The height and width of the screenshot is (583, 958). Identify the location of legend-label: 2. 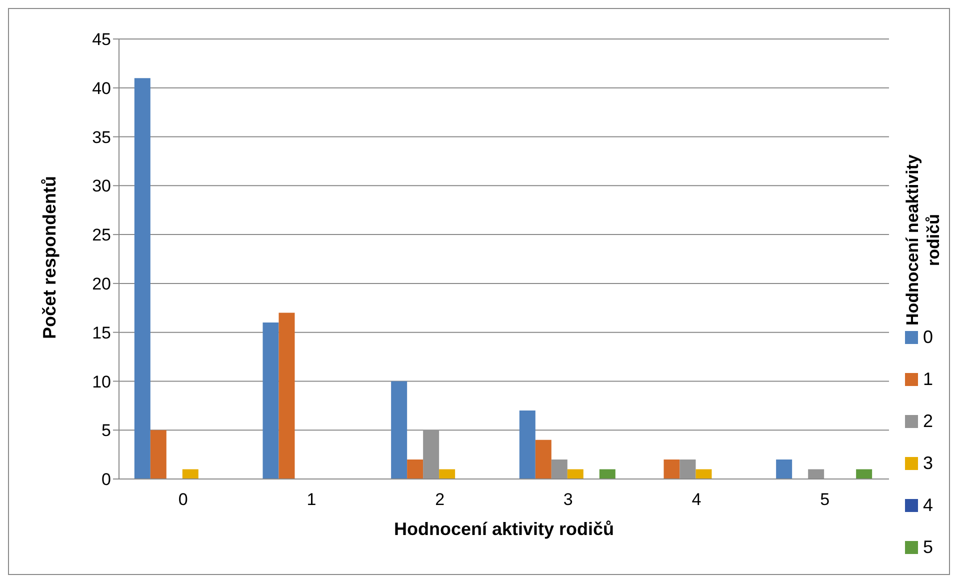
(928, 421).